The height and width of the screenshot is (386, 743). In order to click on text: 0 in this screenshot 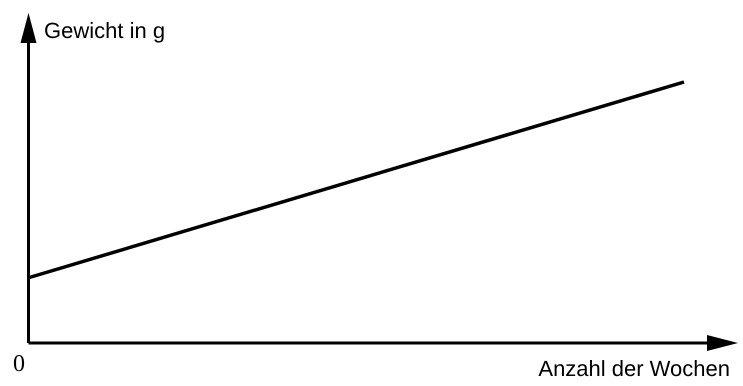, I will do `click(19, 364)`.